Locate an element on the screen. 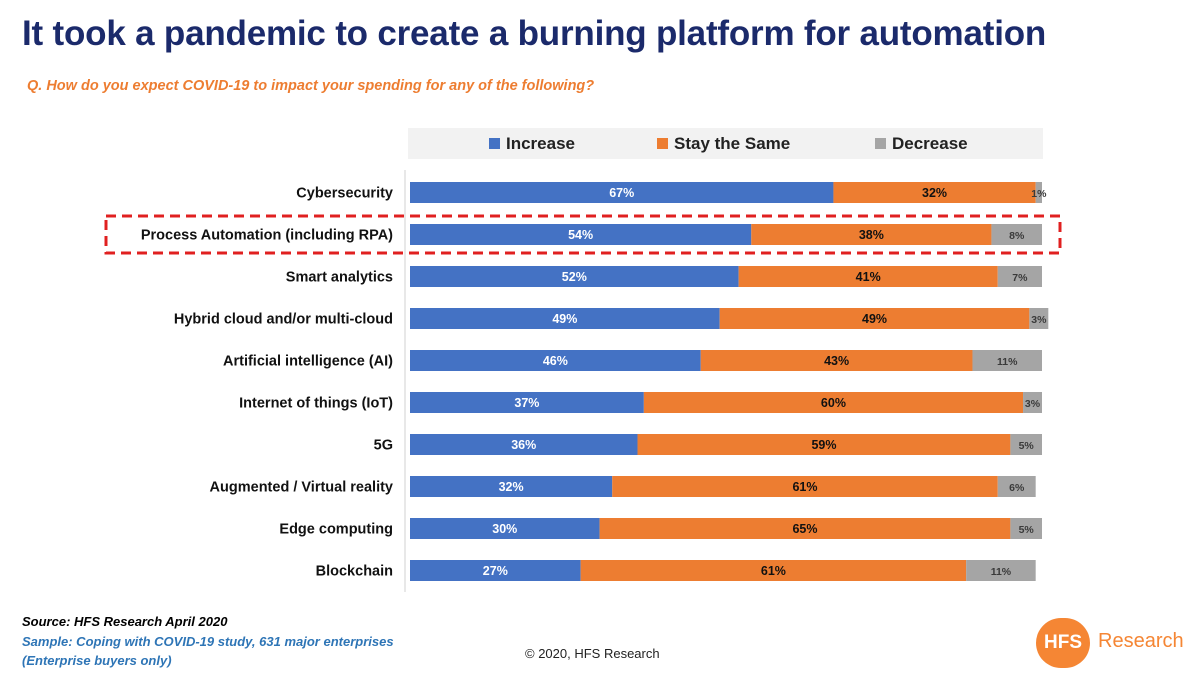  data-label: 52% is located at coordinates (574, 277).